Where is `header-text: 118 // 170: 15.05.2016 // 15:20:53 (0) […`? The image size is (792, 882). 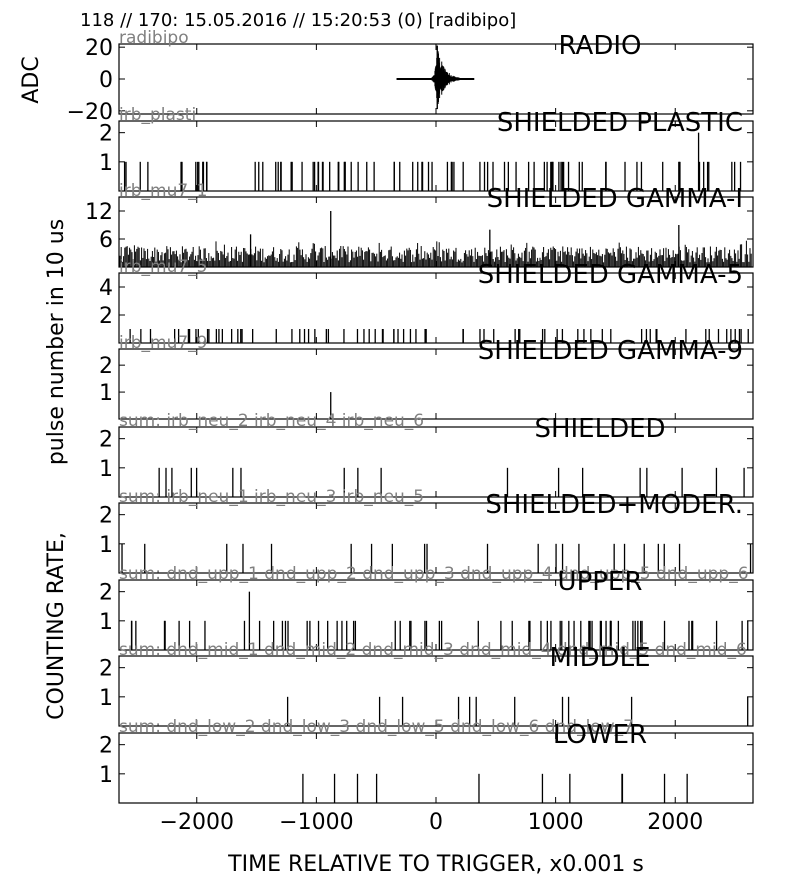
header-text: 118 // 170: 15.05.2016 // 15:20:53 (0) [… is located at coordinates (298, 20).